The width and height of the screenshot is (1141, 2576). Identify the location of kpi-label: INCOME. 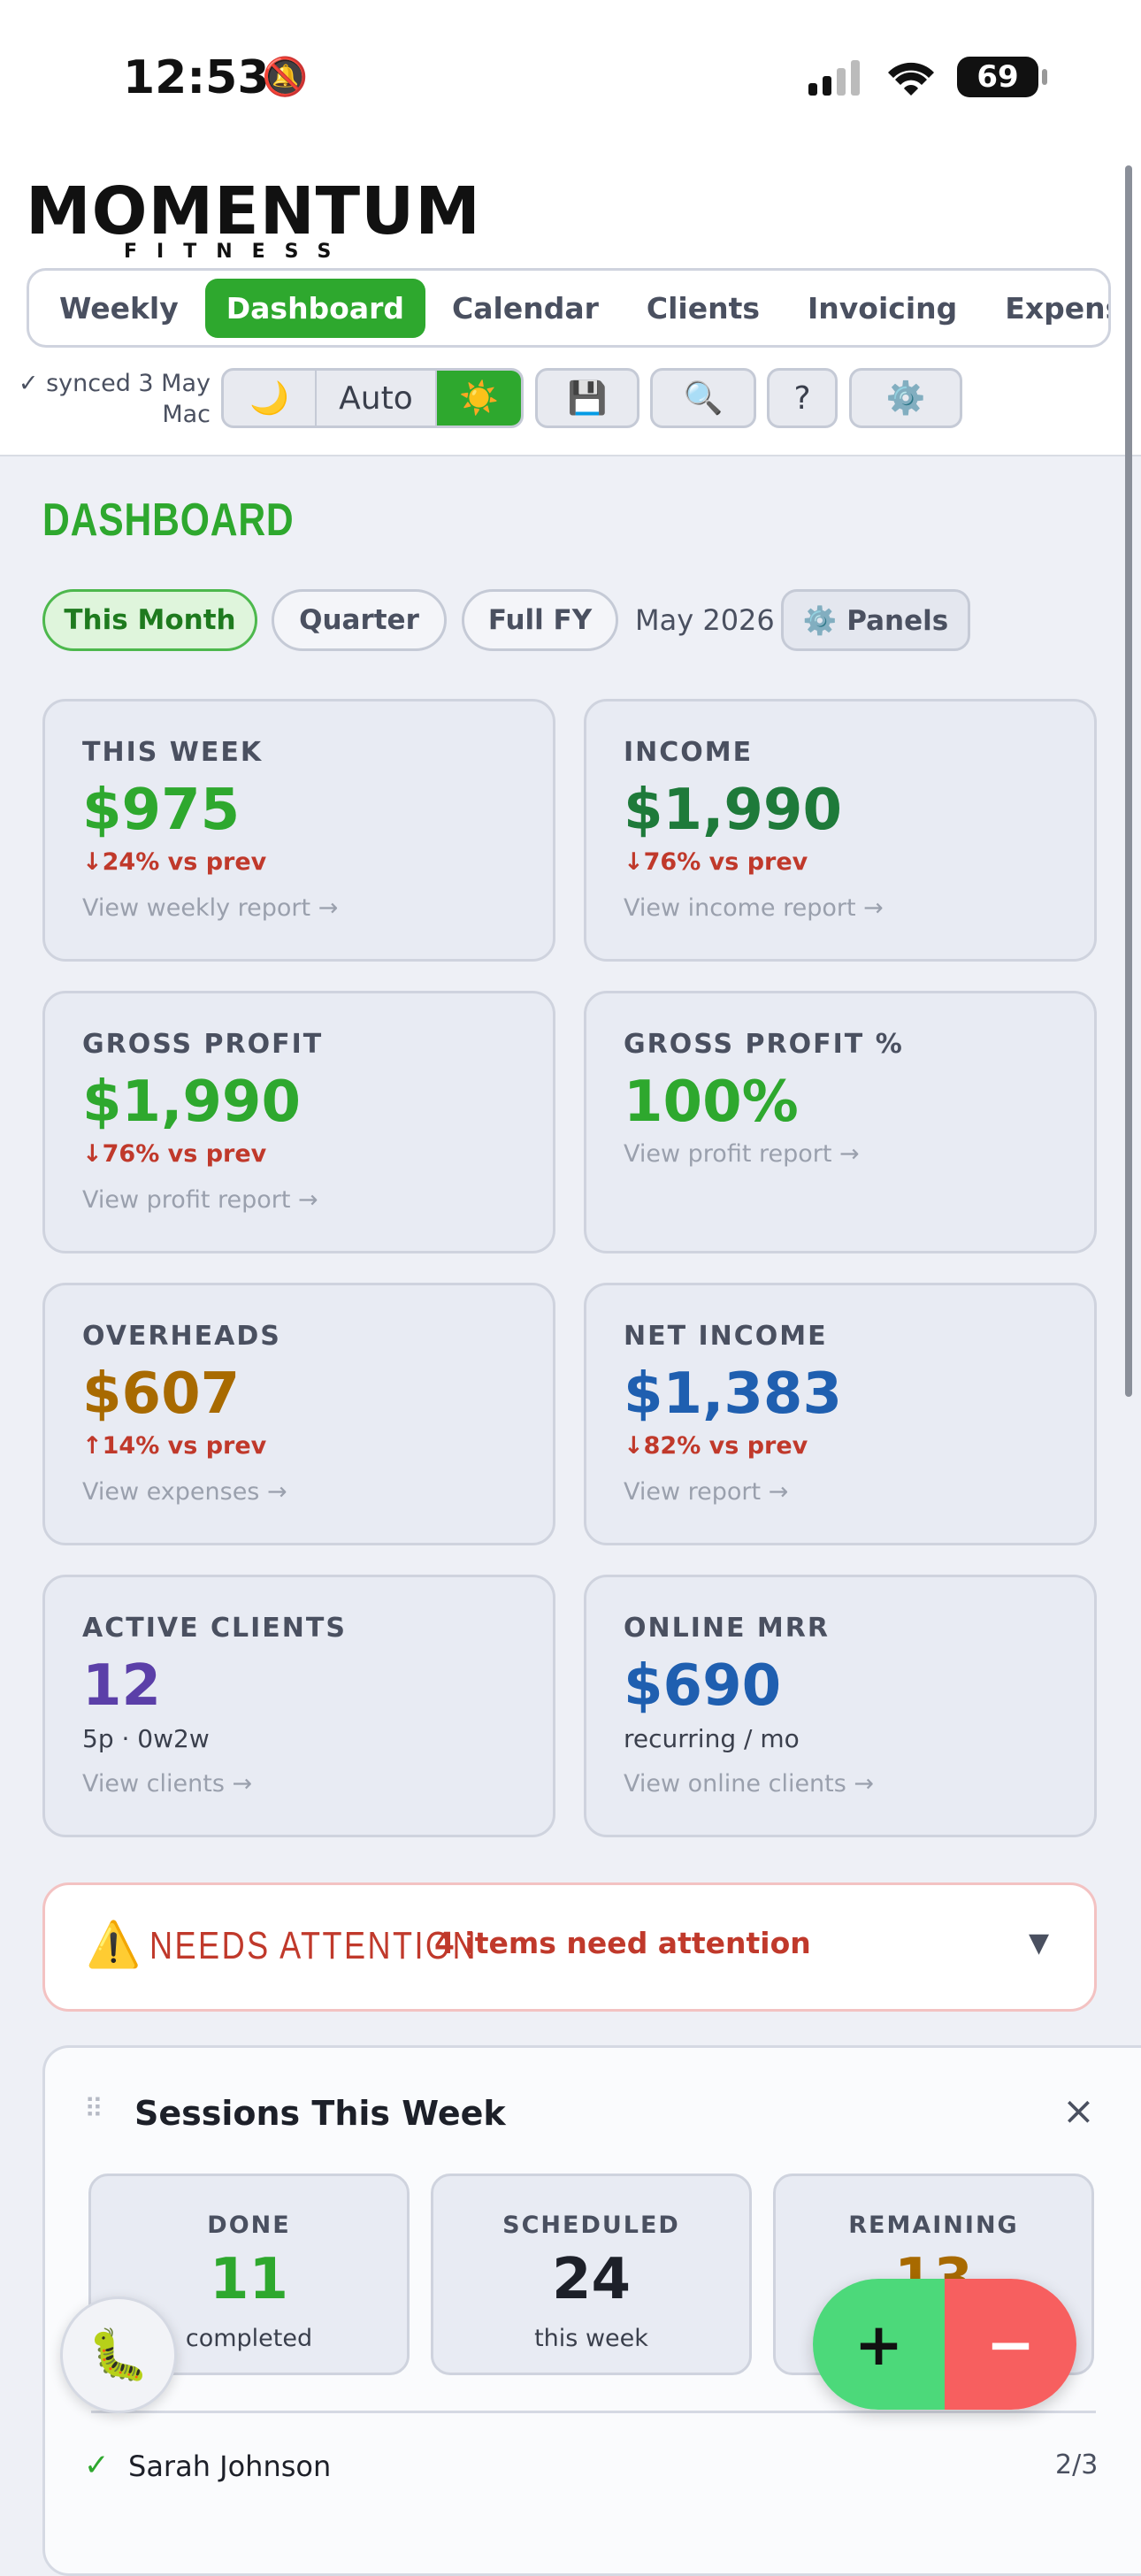
(689, 752).